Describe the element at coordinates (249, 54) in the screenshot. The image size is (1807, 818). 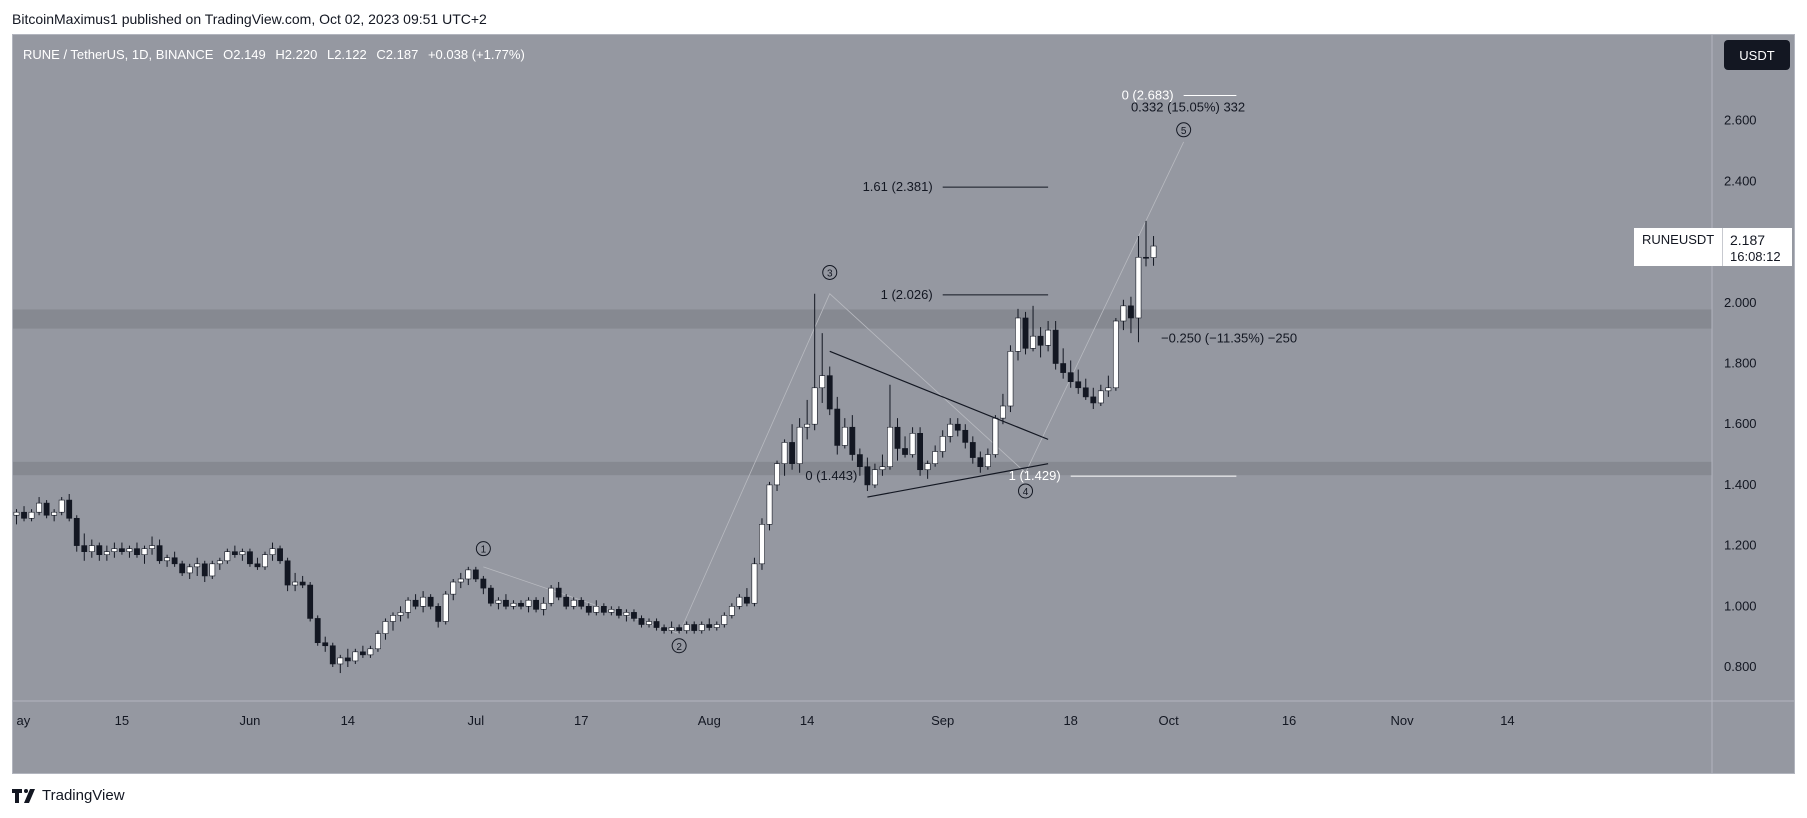
I see `legend-open: 2.149` at that location.